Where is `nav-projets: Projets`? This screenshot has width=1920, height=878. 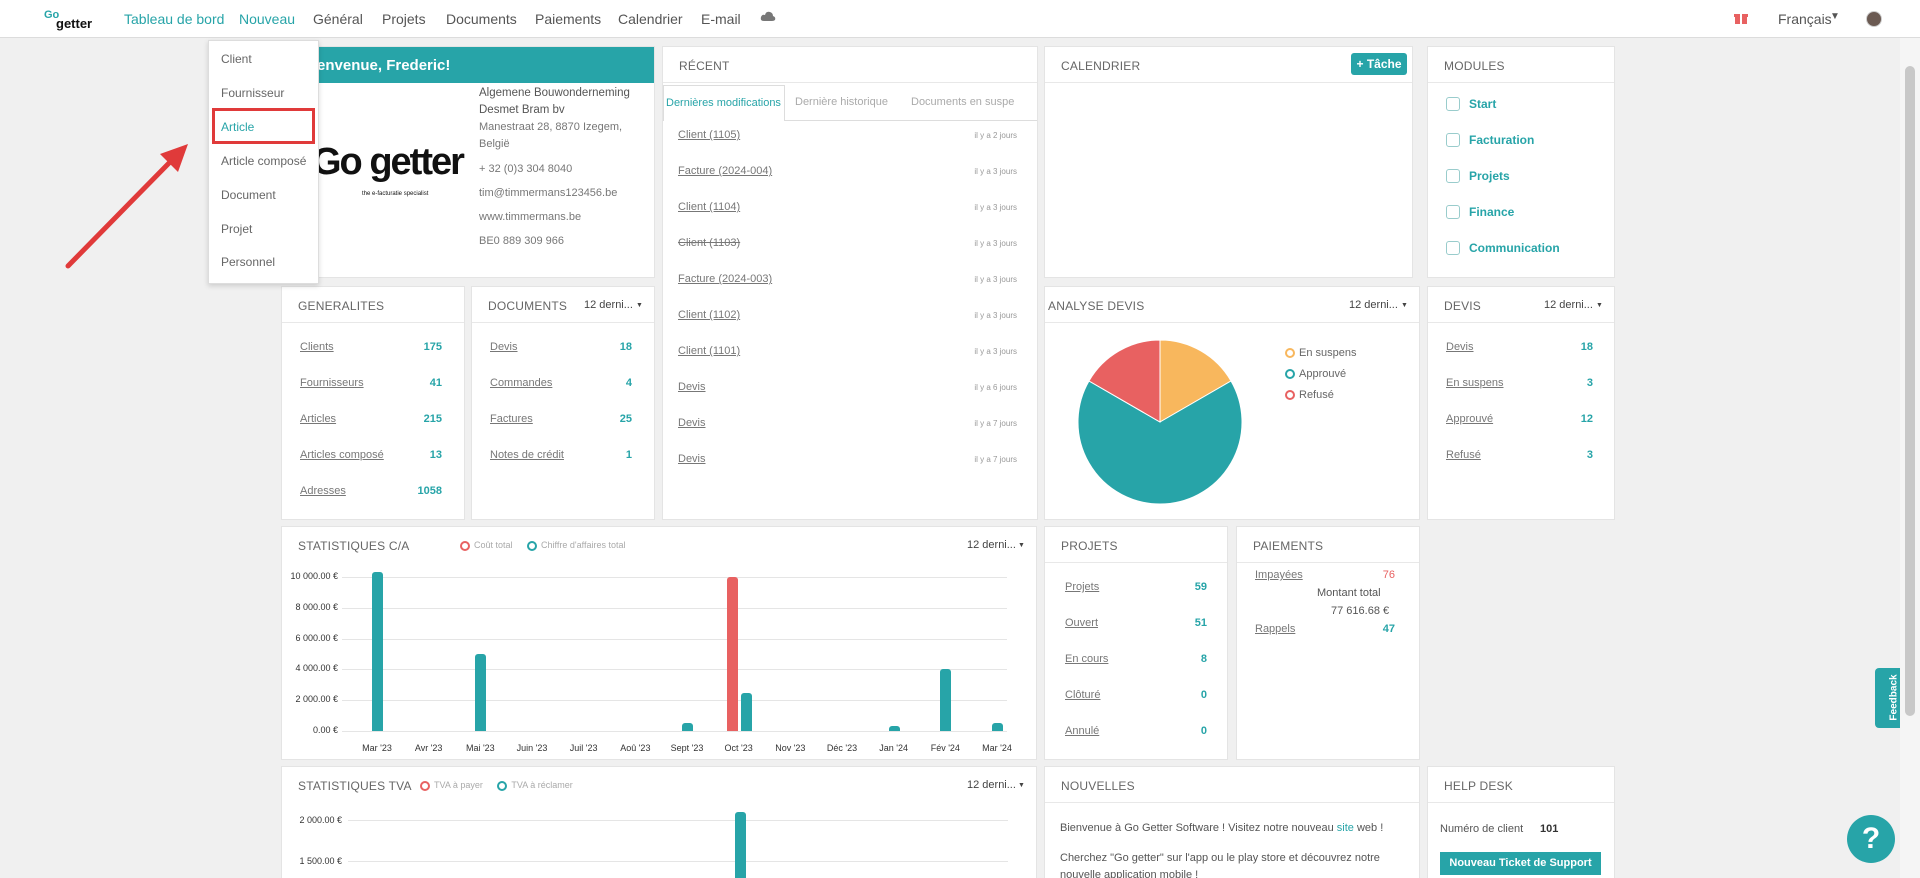
nav-projets: Projets is located at coordinates (404, 19).